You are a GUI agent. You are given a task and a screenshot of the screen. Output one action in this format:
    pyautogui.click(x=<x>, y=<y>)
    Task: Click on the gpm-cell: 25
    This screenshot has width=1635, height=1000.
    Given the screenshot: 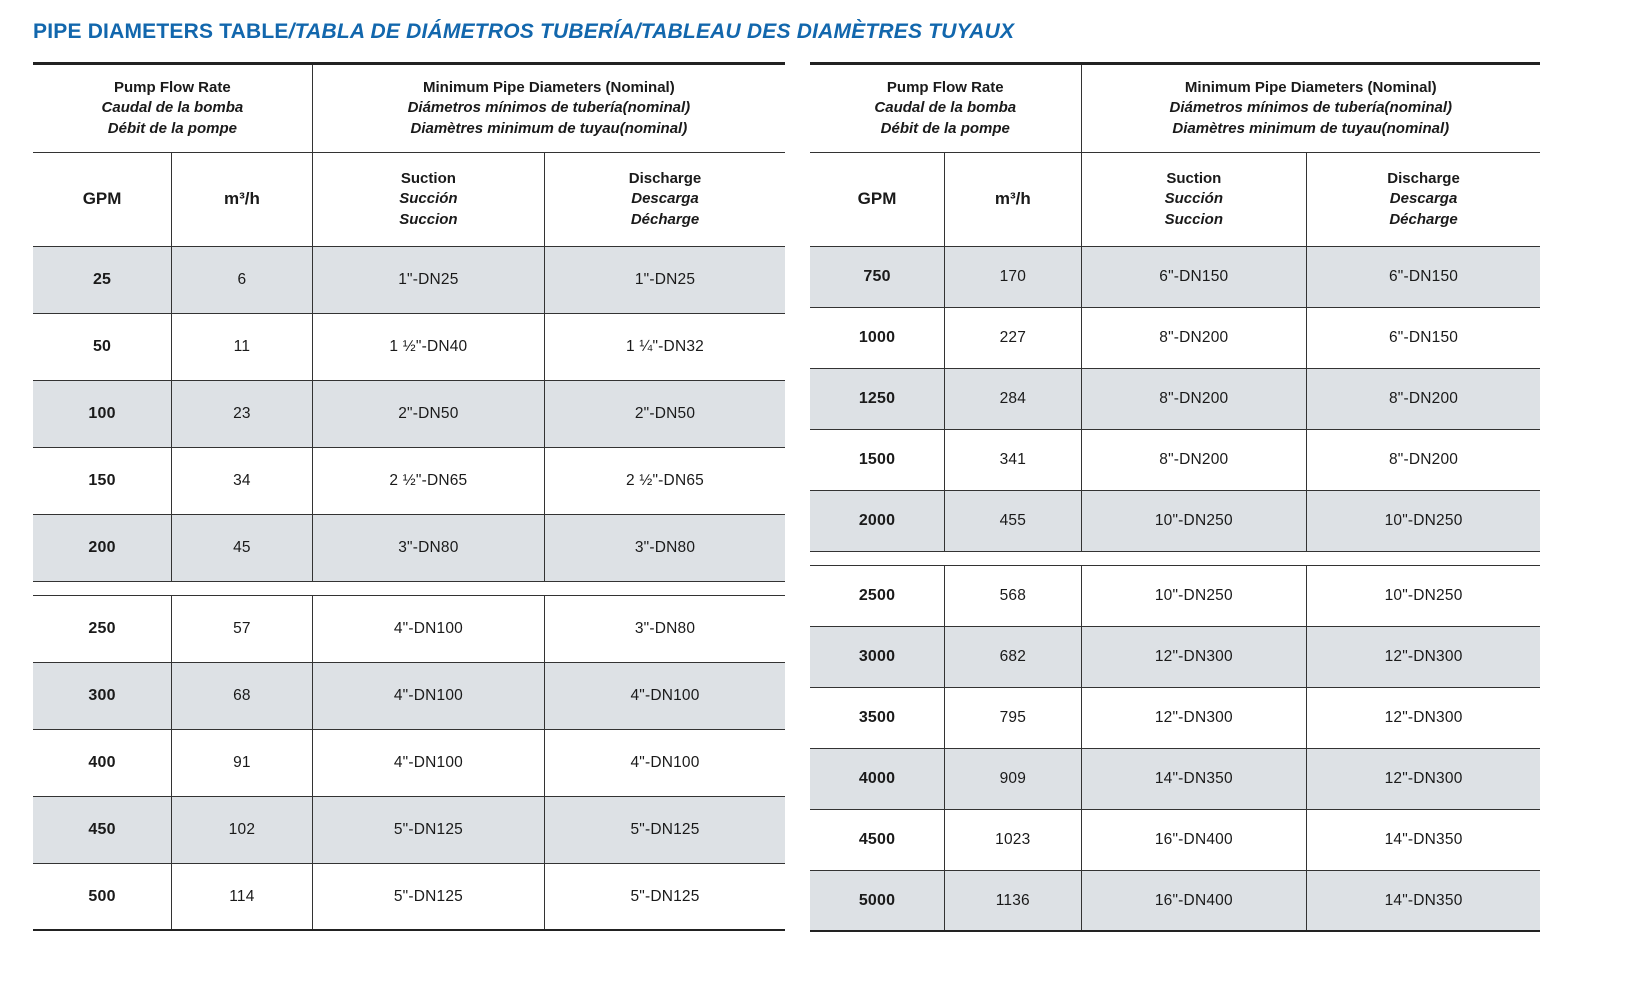 What is the action you would take?
    pyautogui.click(x=103, y=280)
    